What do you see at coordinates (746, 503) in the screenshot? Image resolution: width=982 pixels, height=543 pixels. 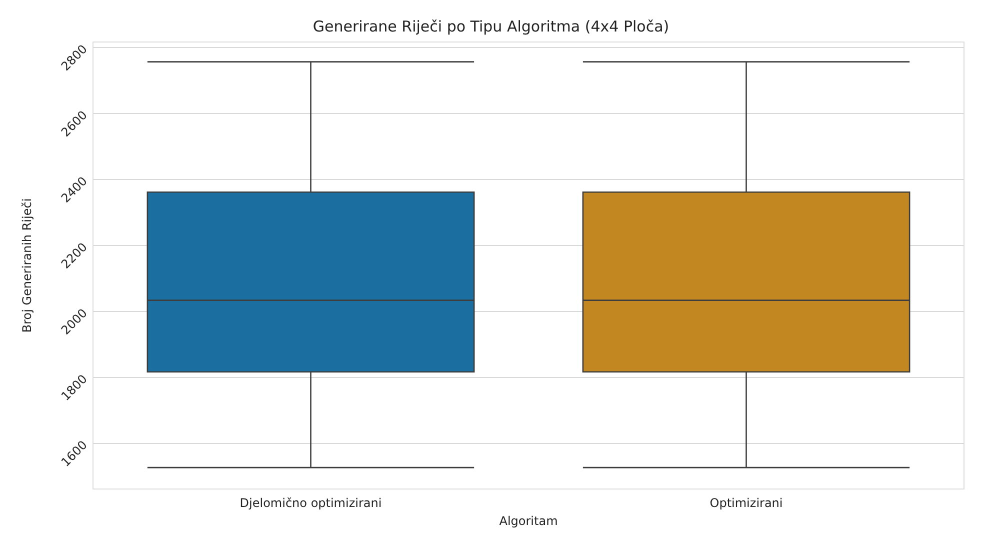 I see `x-tick-label: Optimizirani` at bounding box center [746, 503].